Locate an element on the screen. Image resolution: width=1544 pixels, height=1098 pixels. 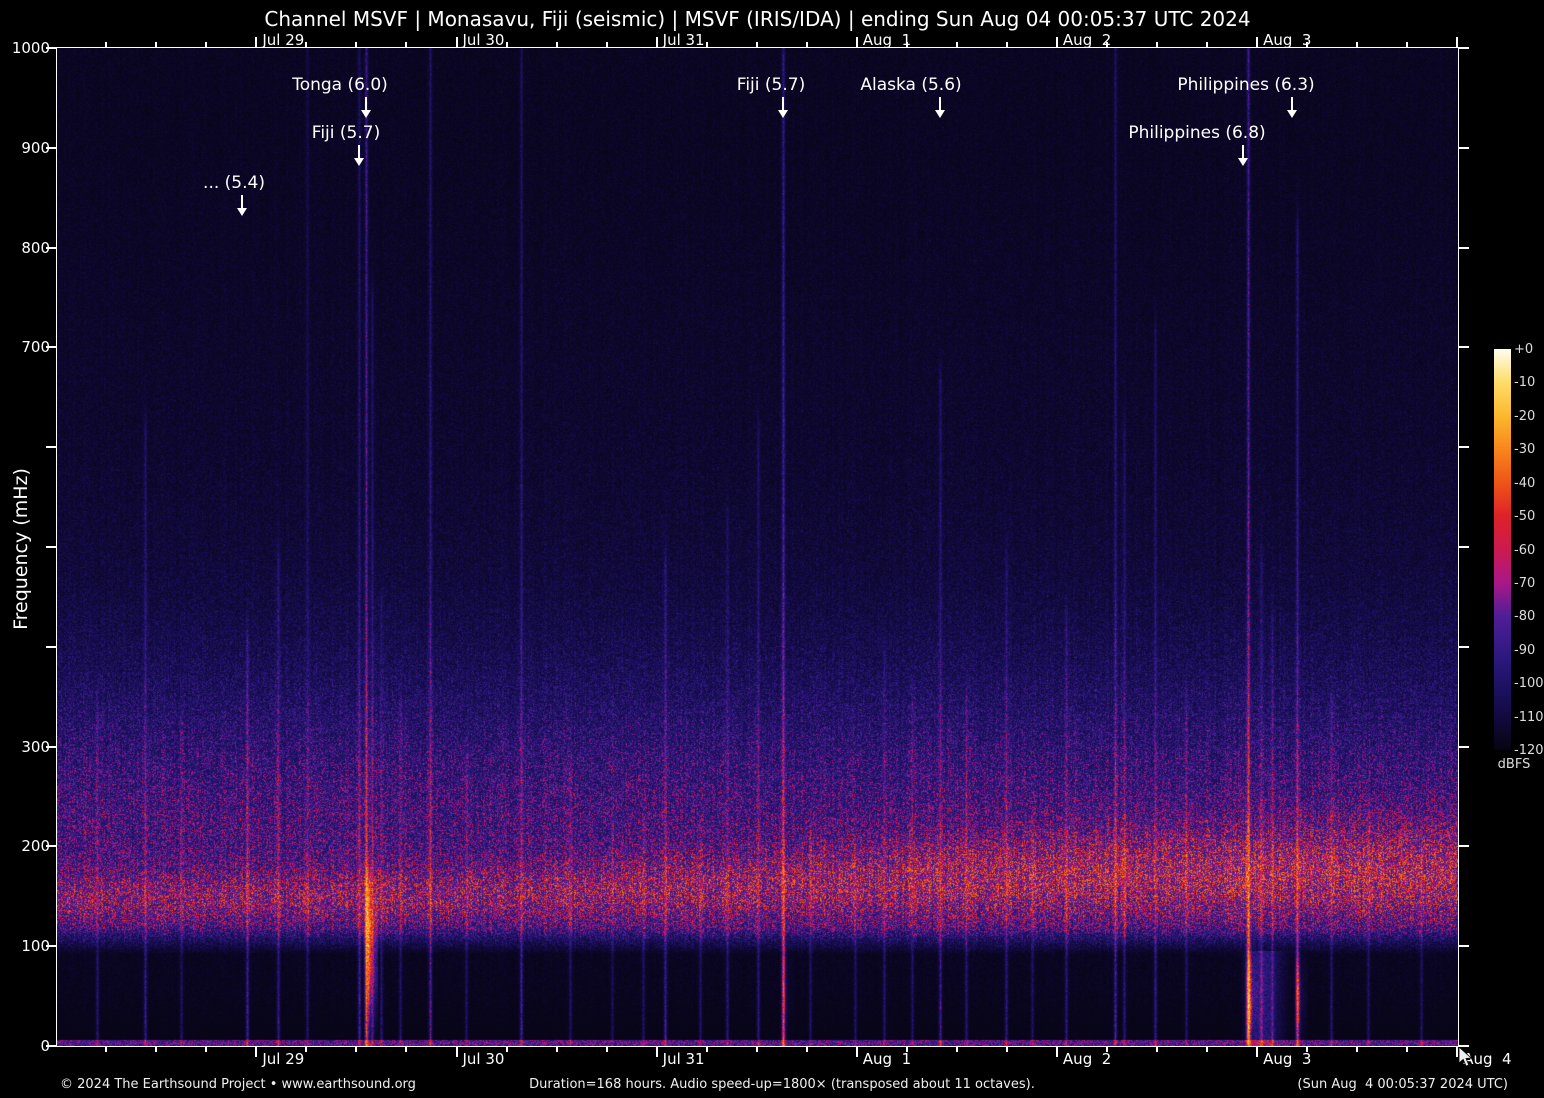
y-tick-label: 1000 is located at coordinates (30, 48).